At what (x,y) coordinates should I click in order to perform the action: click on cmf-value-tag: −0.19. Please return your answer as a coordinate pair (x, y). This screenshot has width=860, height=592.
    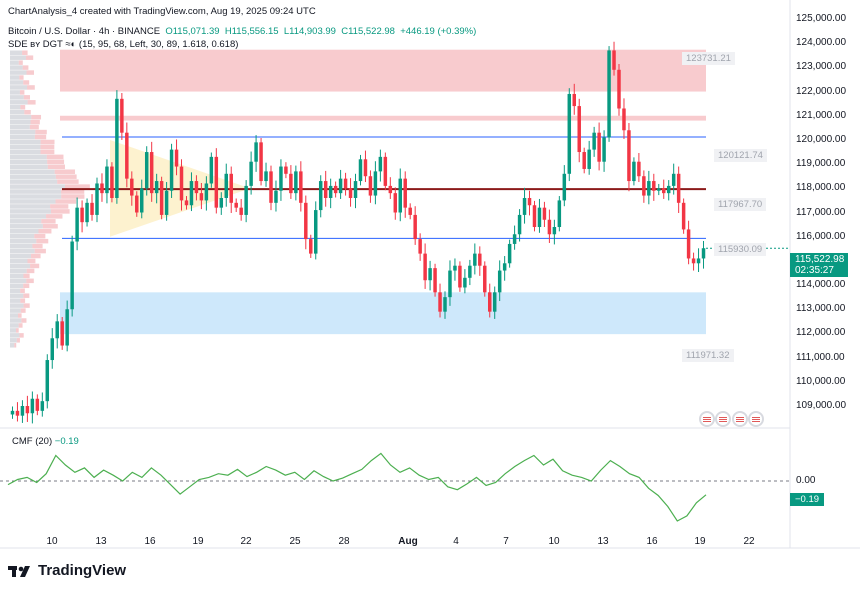
    Looking at the image, I should click on (807, 499).